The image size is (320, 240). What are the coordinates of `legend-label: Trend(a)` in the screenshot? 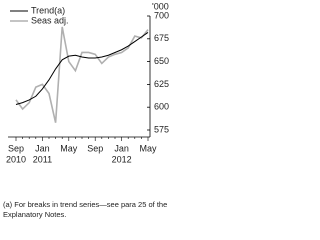 It's located at (48, 10).